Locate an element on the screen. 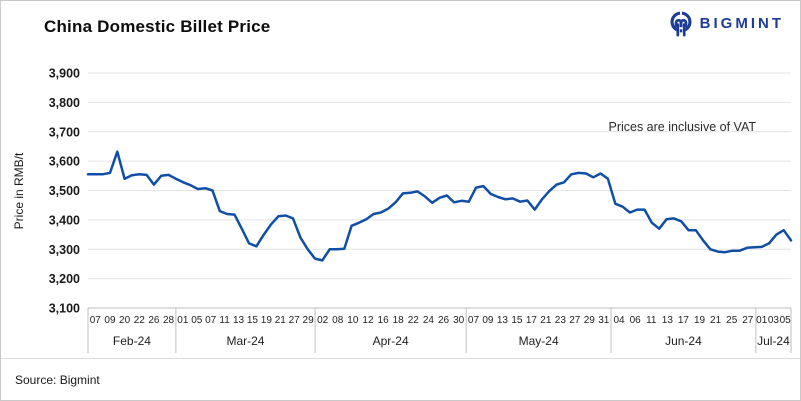 The width and height of the screenshot is (801, 401). y-tick-label: 3,700 is located at coordinates (64, 132).